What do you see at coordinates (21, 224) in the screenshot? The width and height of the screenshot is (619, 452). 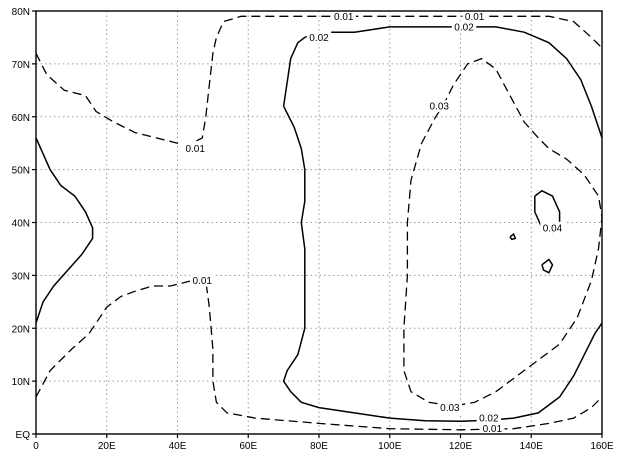 I see `y-tick-label: 40N` at bounding box center [21, 224].